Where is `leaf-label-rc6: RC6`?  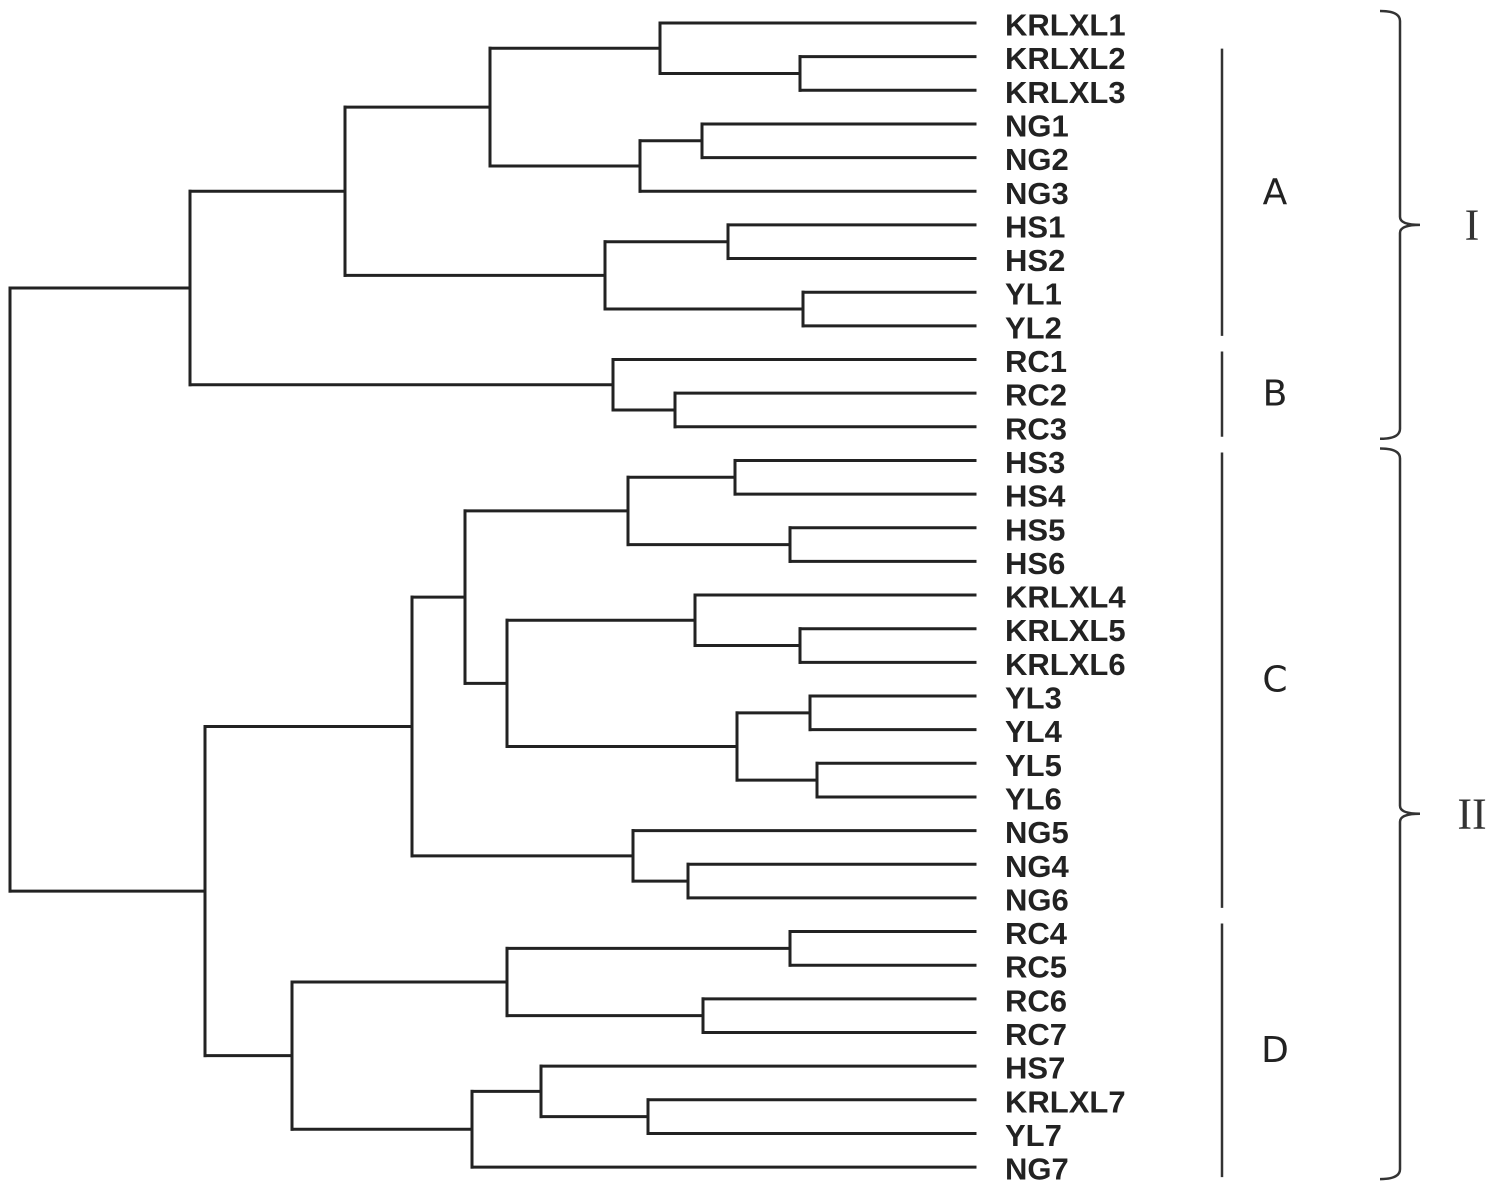 leaf-label-rc6: RC6 is located at coordinates (1036, 1000).